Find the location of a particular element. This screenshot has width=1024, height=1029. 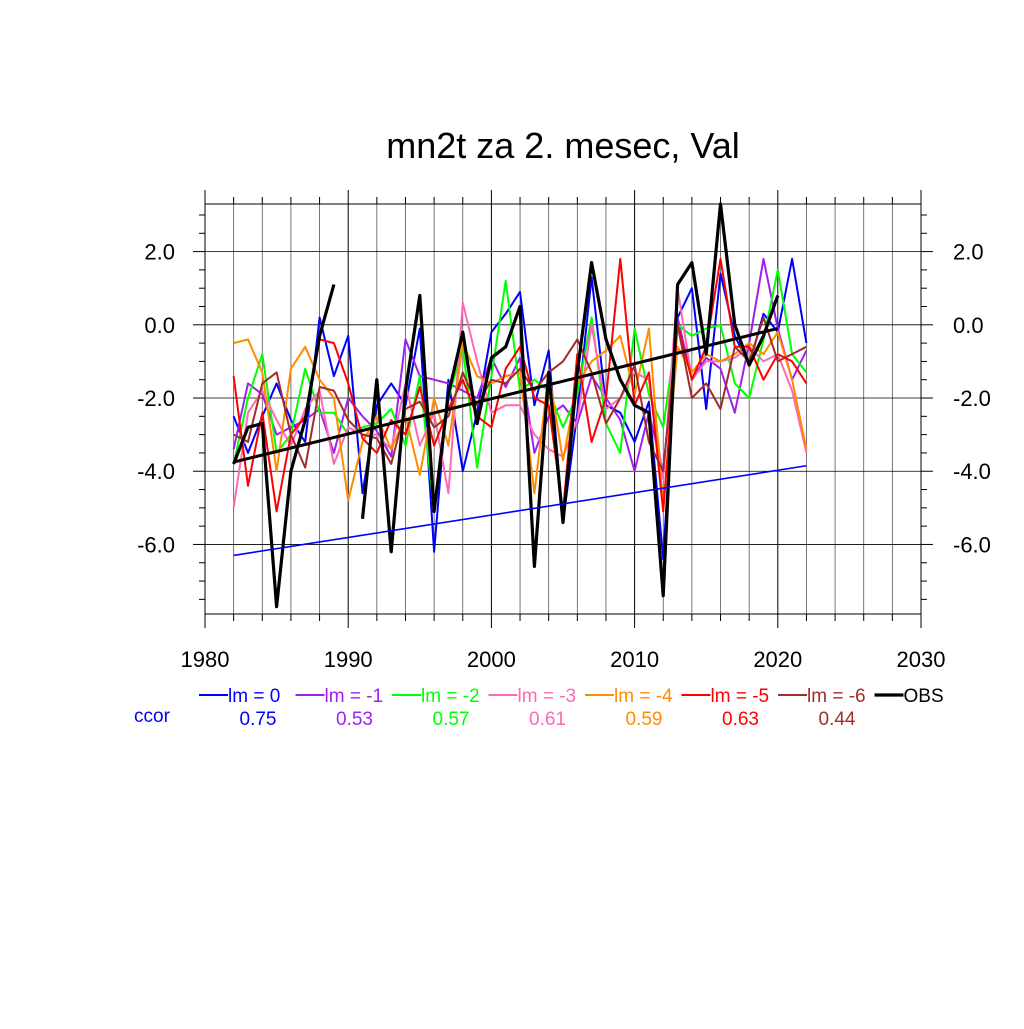

legend-label: lm = -2 is located at coordinates (450, 696).